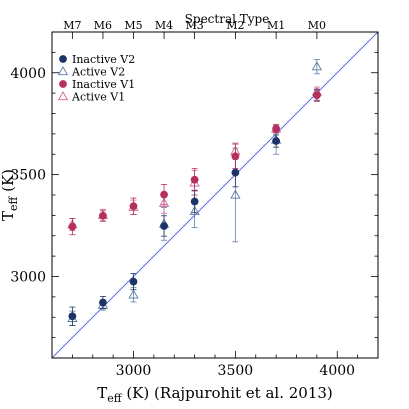 The width and height of the screenshot is (409, 409). I want to click on top-tick-label: M4, so click(164, 25).